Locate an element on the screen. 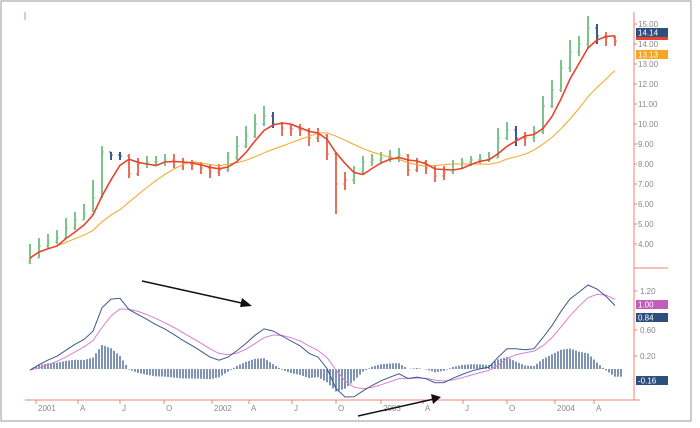 The width and height of the screenshot is (700, 428). price-tick-label: 9.00 is located at coordinates (646, 144).